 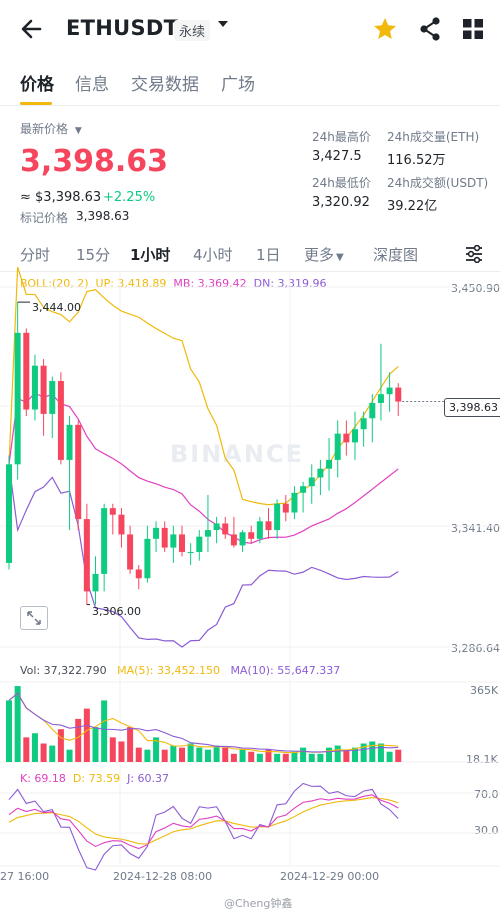 What do you see at coordinates (165, 85) in the screenshot?
I see `tab-trading-data: 交易数据` at bounding box center [165, 85].